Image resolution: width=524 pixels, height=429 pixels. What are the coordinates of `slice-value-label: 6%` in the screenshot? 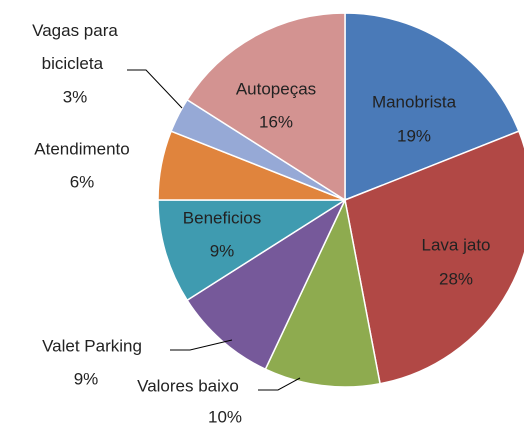 It's located at (82, 181).